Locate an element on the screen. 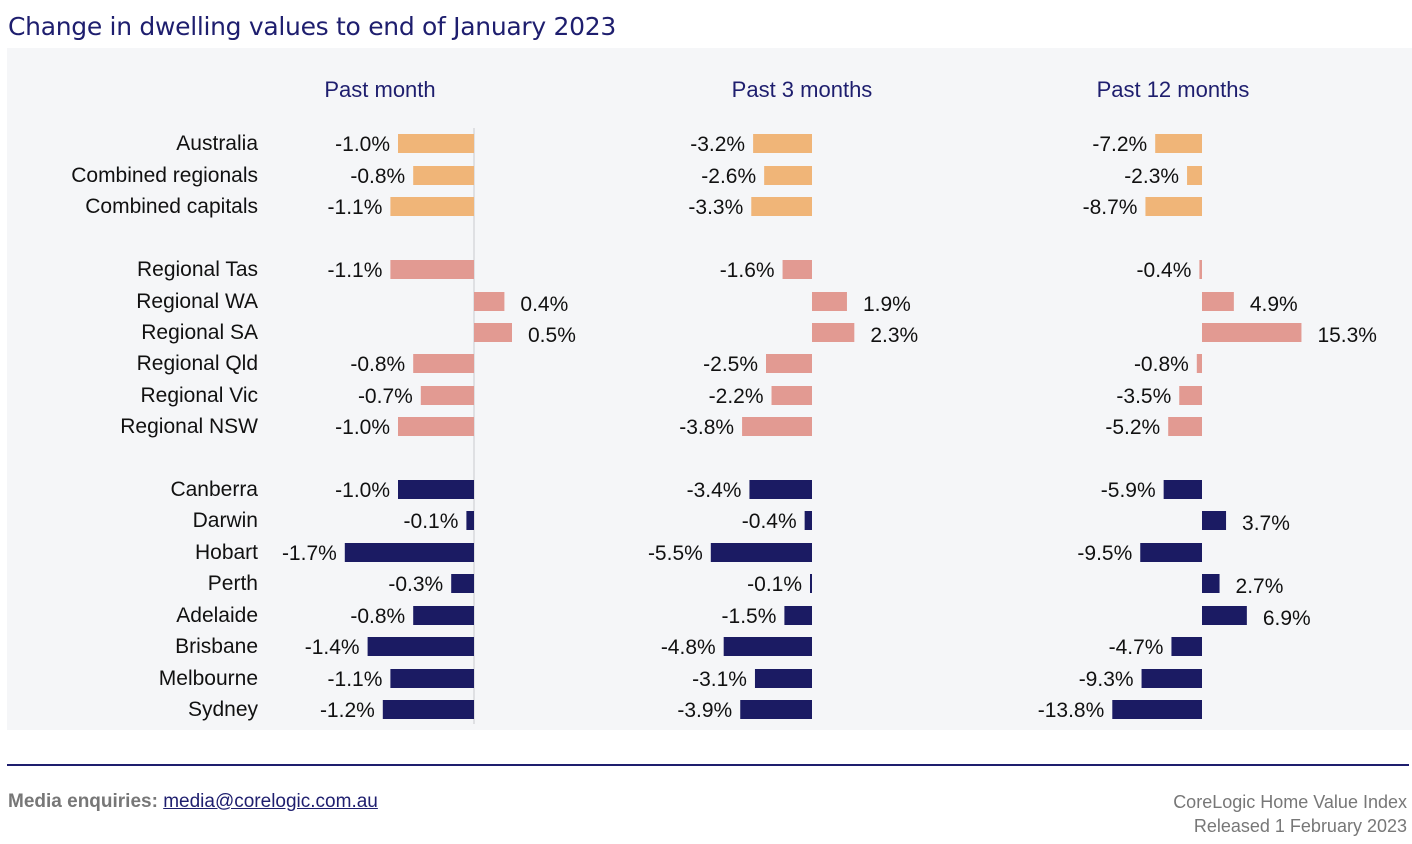  category-label: Regional Vic is located at coordinates (199, 395).